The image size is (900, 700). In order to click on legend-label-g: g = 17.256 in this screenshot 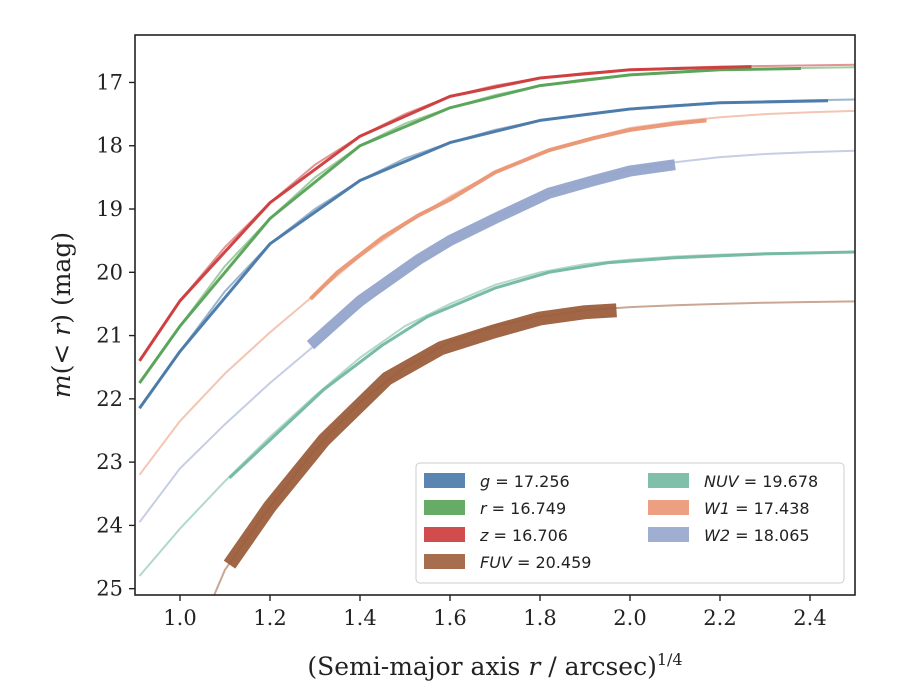, I will do `click(525, 481)`.